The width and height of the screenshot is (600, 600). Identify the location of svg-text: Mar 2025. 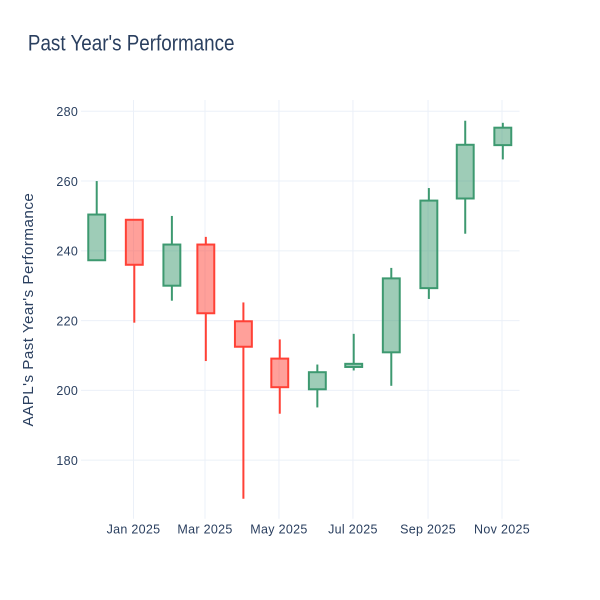
(204, 529).